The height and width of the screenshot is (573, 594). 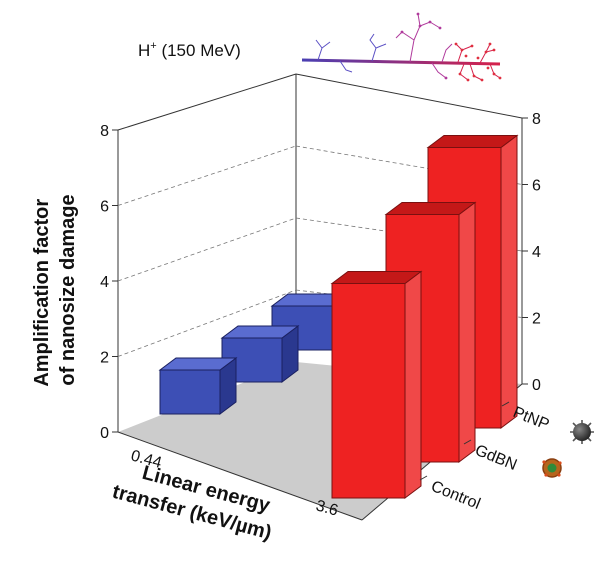 What do you see at coordinates (104, 282) in the screenshot?
I see `left-tick-label: 4` at bounding box center [104, 282].